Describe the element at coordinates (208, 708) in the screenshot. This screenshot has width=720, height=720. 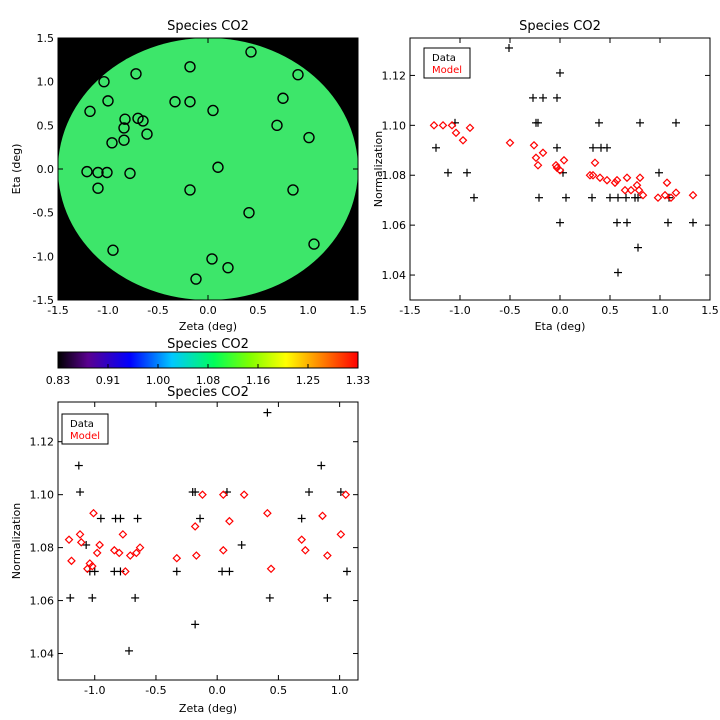
I see `zeta-x-axis-title: Zeta (deg)` at that location.